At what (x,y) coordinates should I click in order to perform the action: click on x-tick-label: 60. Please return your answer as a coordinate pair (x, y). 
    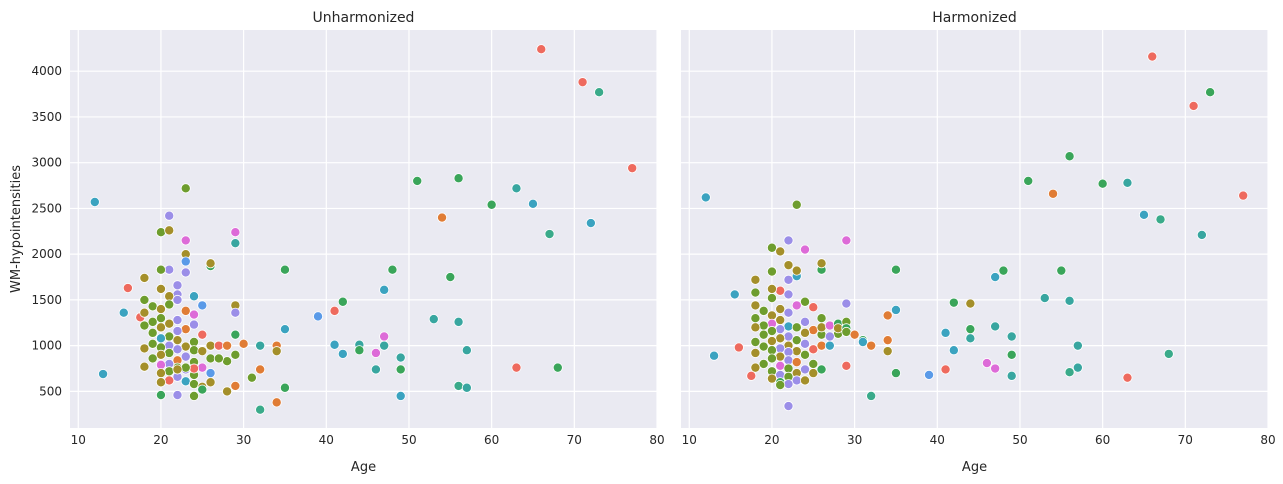
    Looking at the image, I should click on (1102, 440).